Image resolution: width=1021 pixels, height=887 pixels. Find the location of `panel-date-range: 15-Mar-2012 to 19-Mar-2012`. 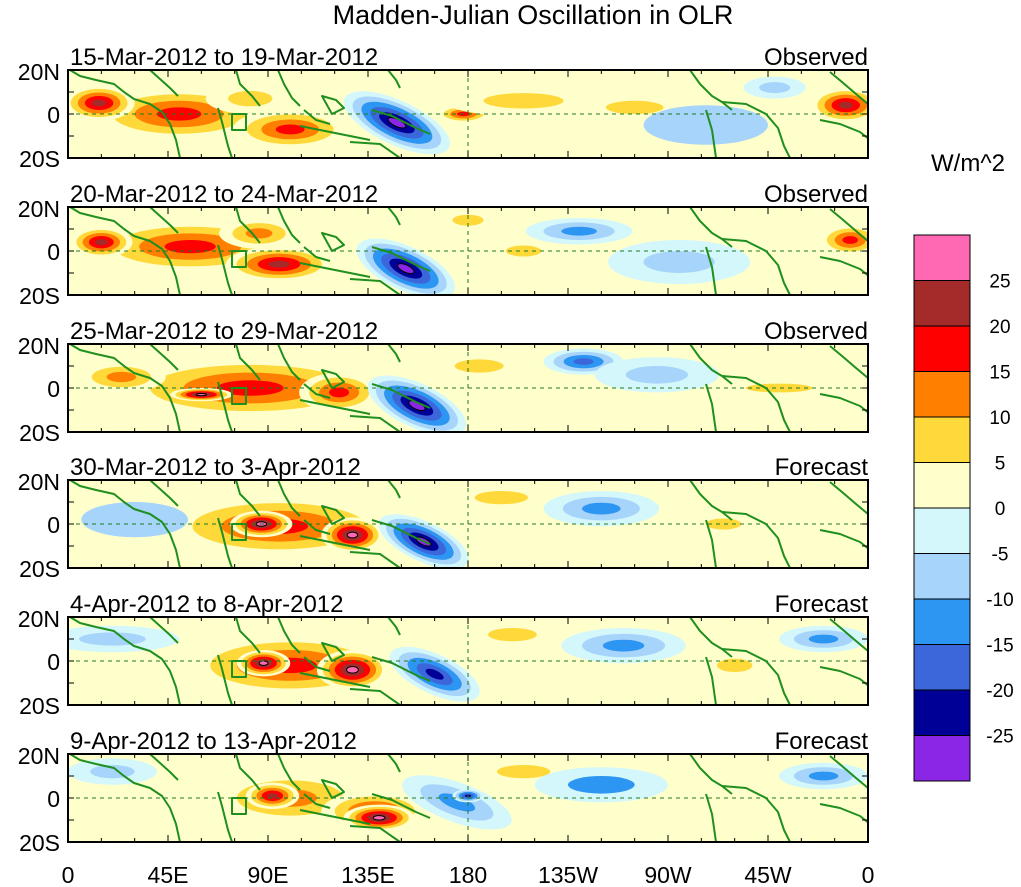

panel-date-range: 15-Mar-2012 to 19-Mar-2012 is located at coordinates (224, 57).